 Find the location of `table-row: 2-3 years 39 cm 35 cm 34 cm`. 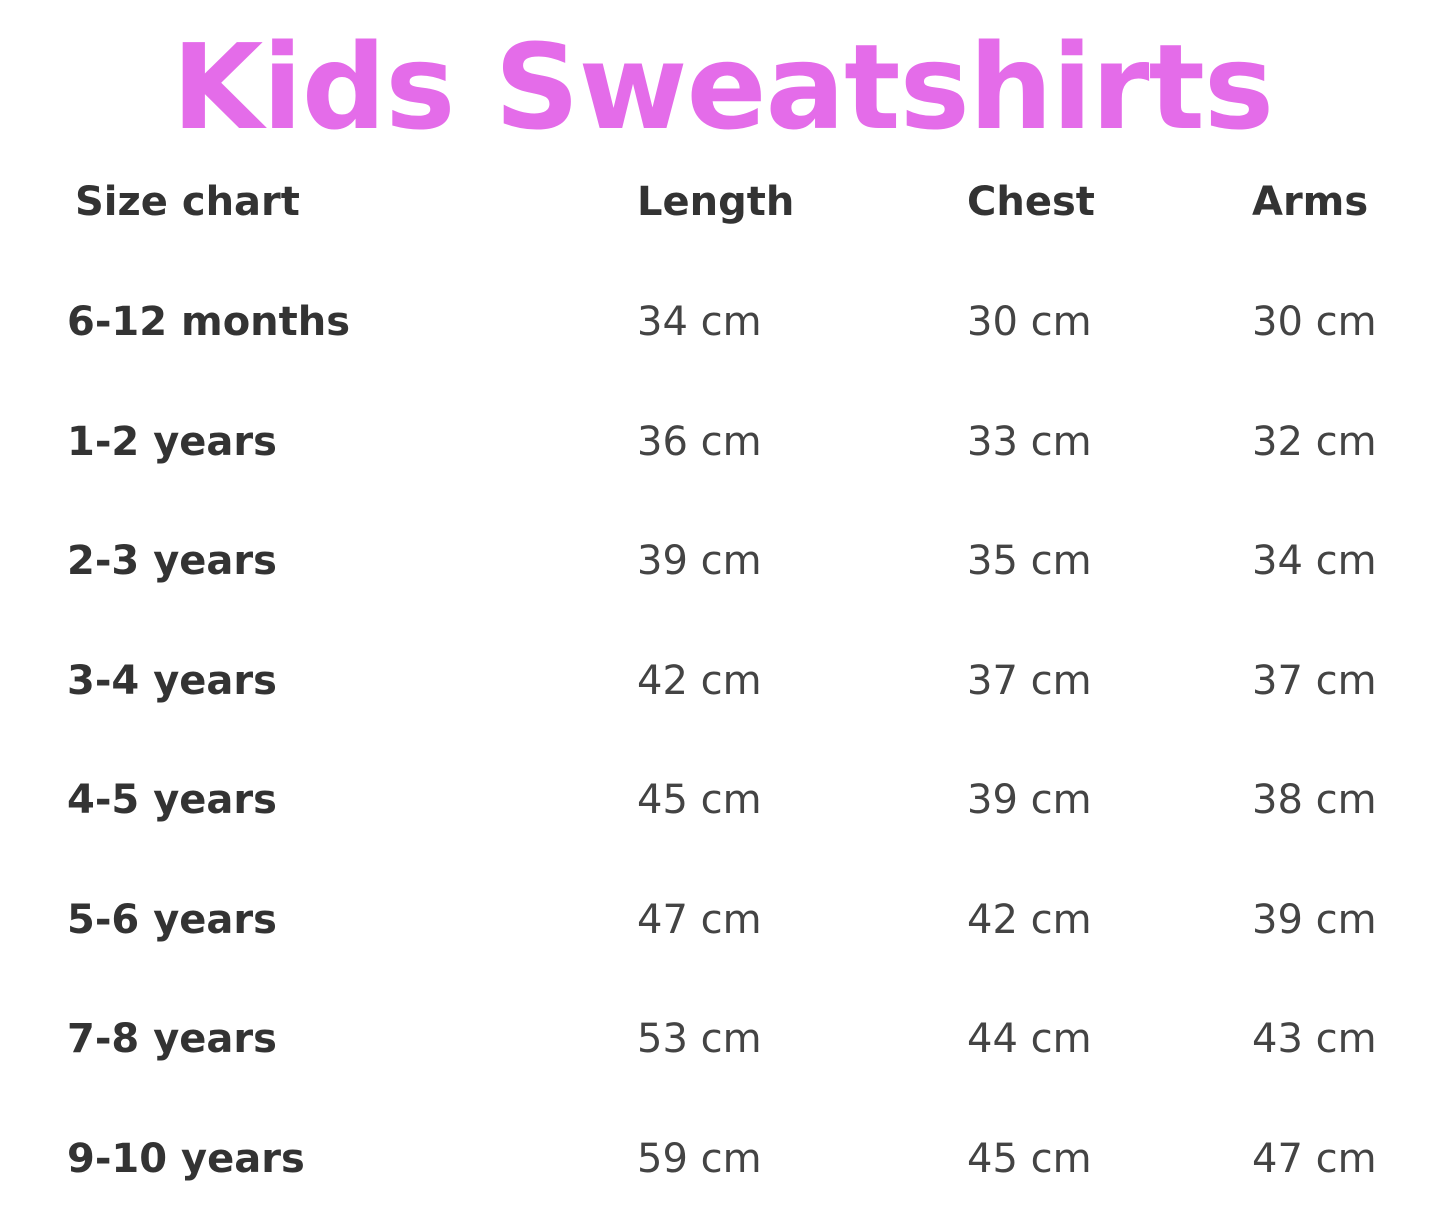

table-row: 2-3 years 39 cm 35 cm 34 cm is located at coordinates (722, 561).